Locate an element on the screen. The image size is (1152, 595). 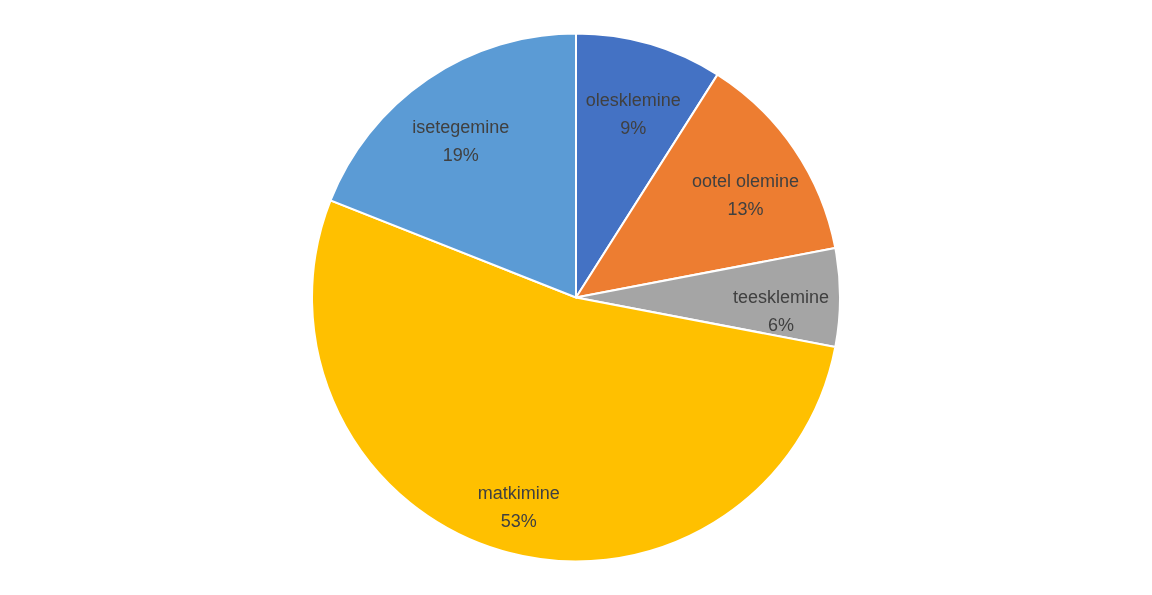
slice-label: olesklemine is located at coordinates (633, 99).